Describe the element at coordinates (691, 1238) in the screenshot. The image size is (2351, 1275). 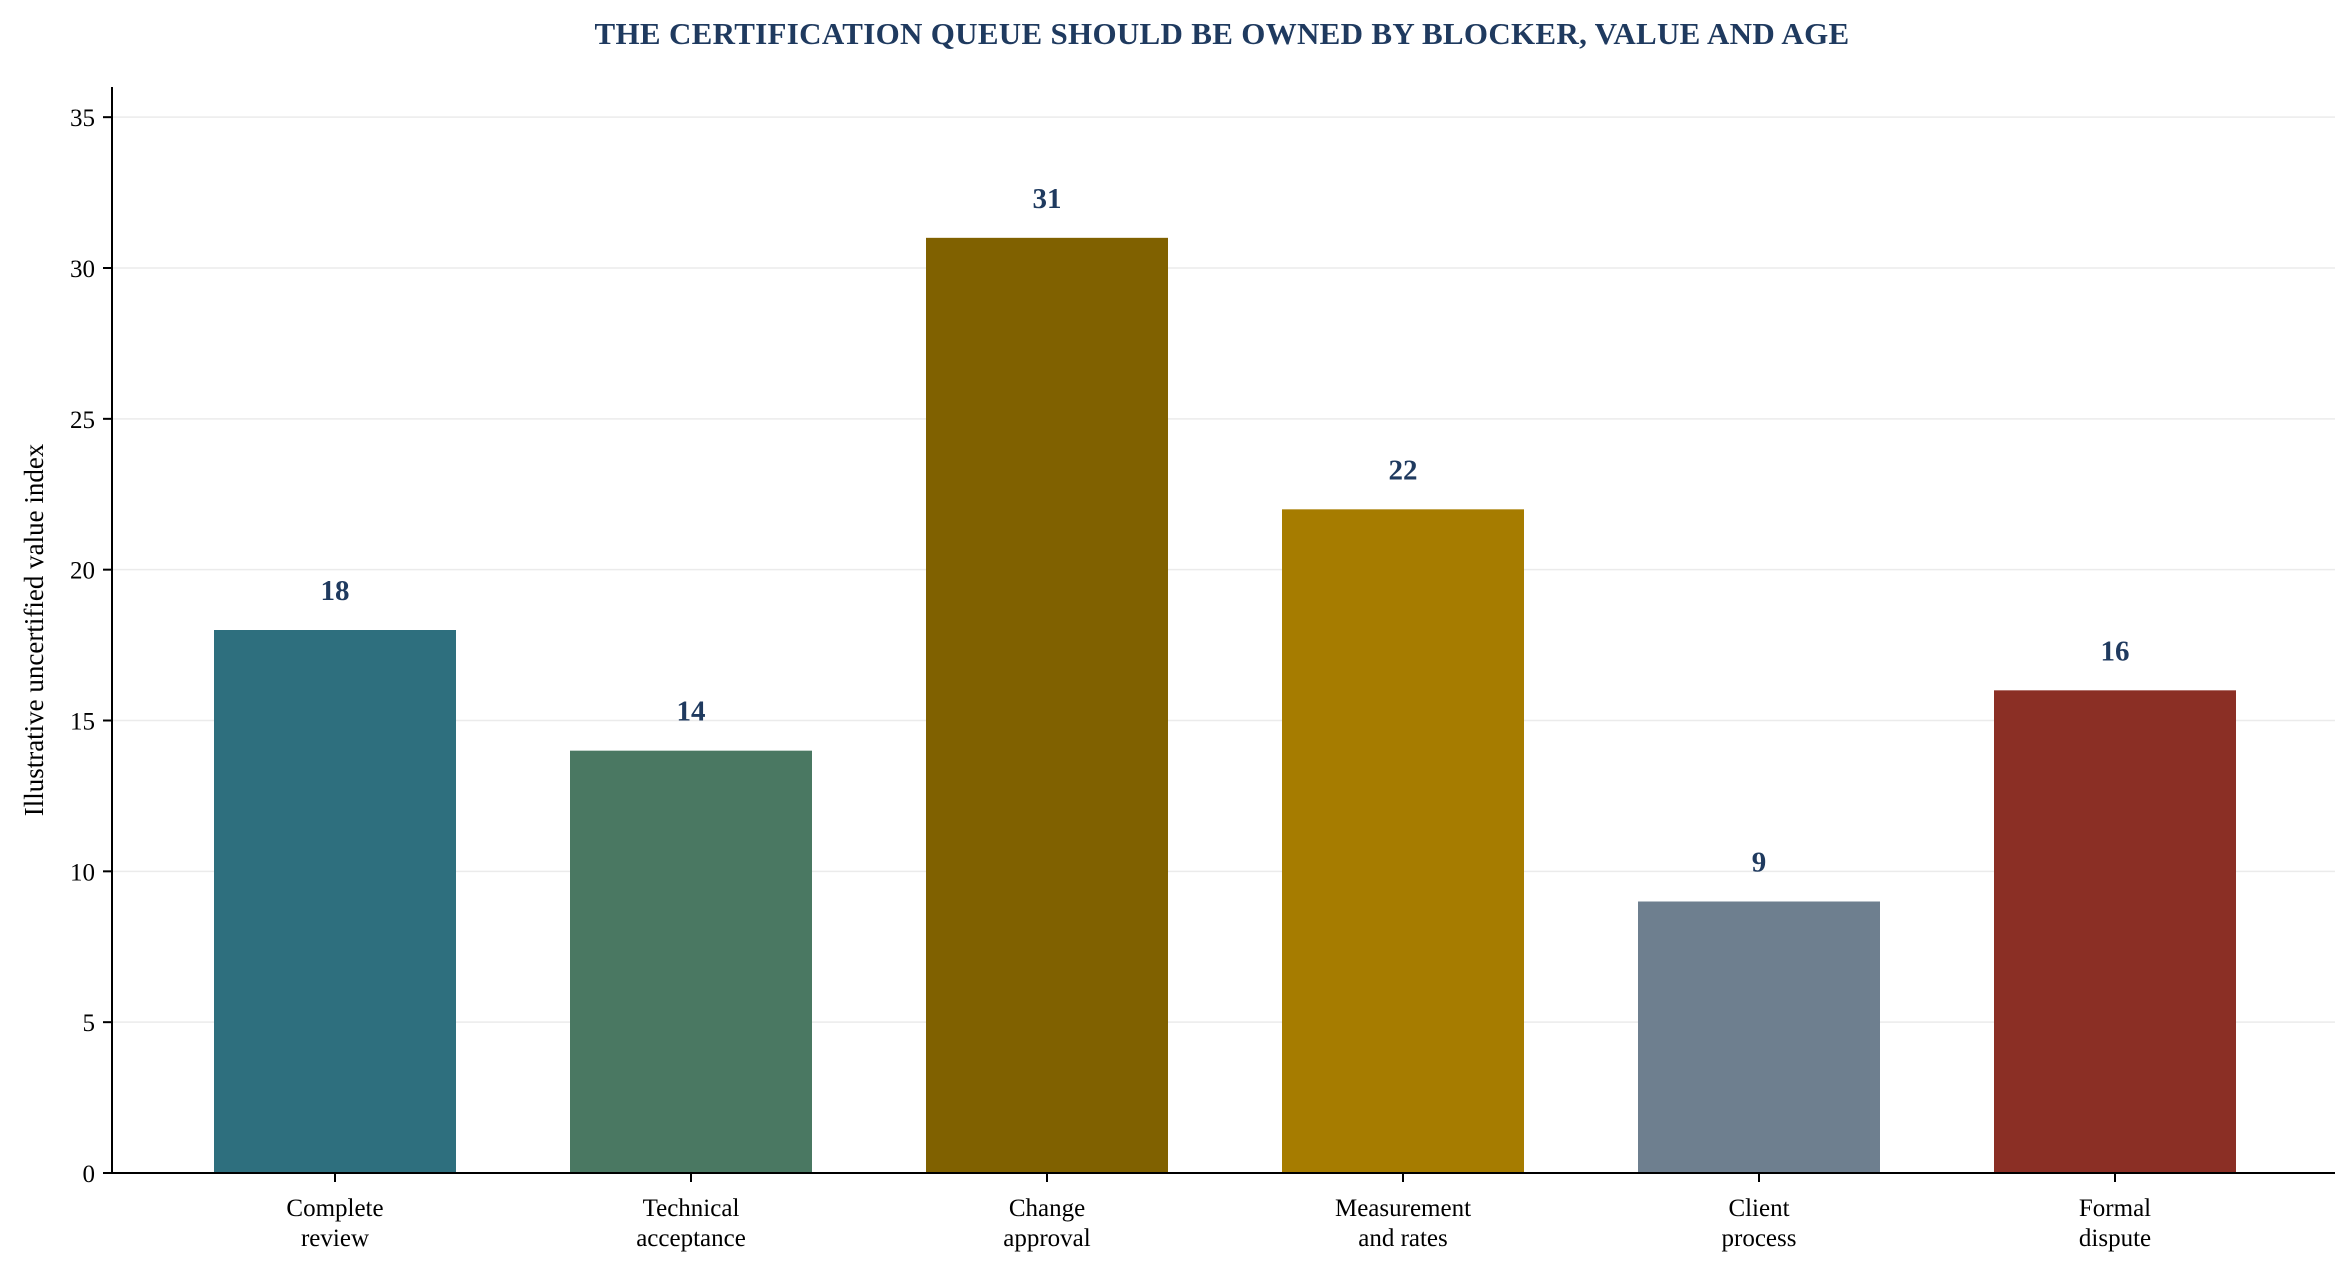
I see `x-tick-label-line: acceptance` at that location.